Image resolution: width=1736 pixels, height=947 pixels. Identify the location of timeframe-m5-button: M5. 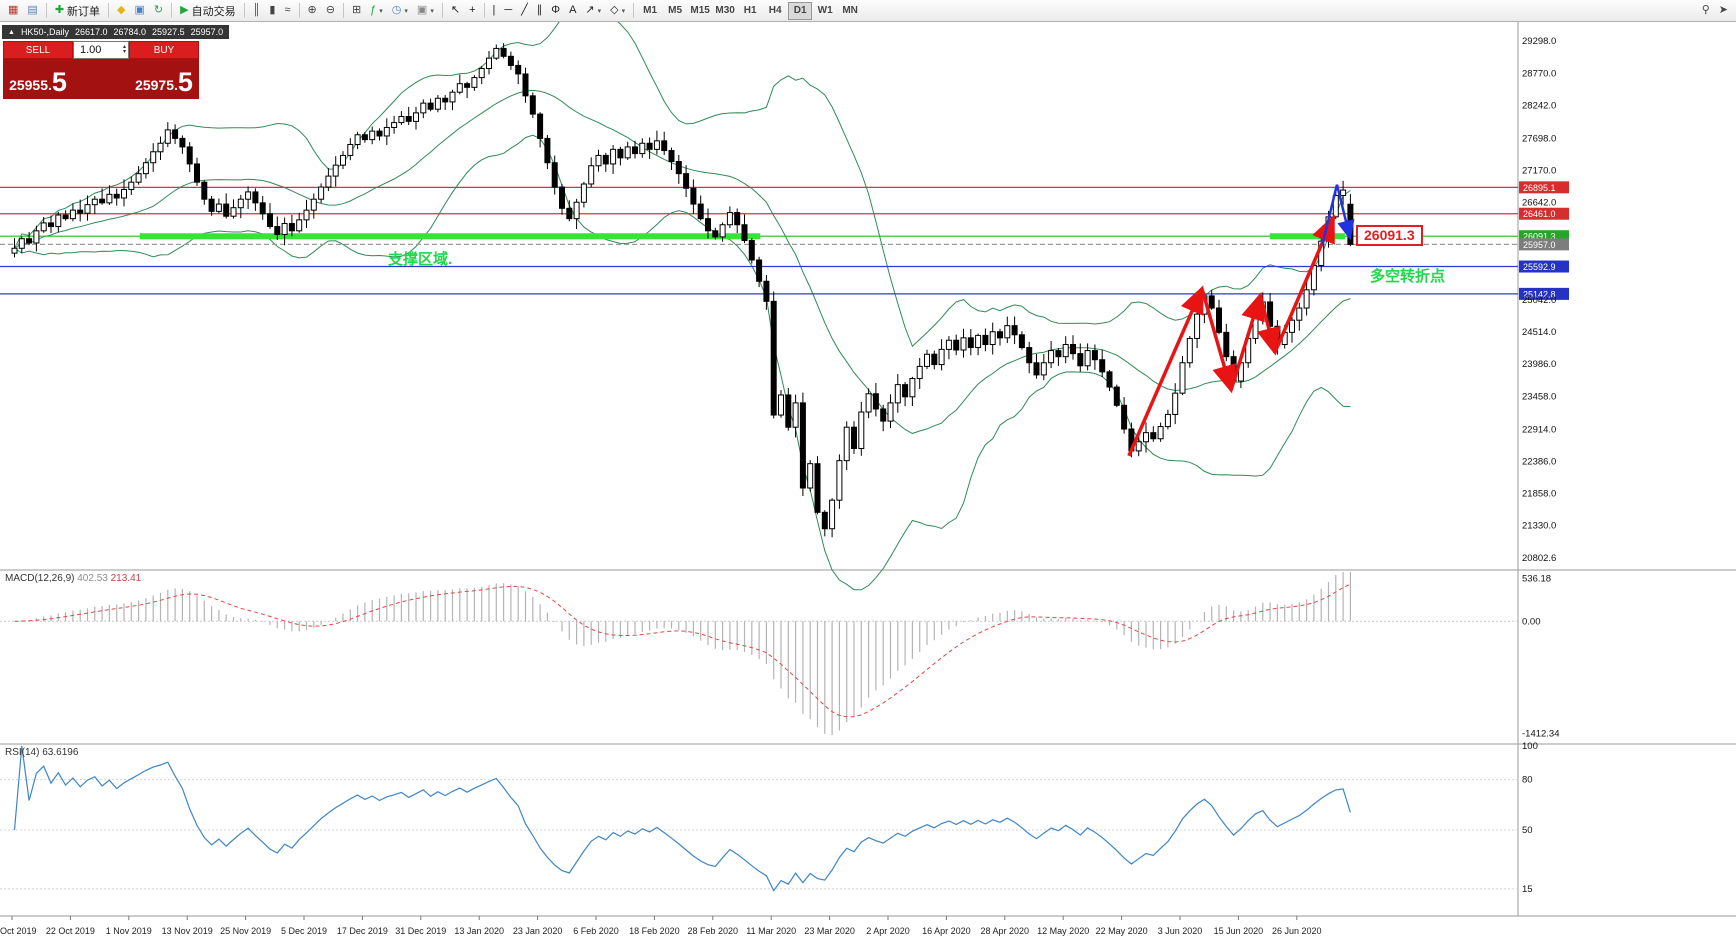
(675, 10).